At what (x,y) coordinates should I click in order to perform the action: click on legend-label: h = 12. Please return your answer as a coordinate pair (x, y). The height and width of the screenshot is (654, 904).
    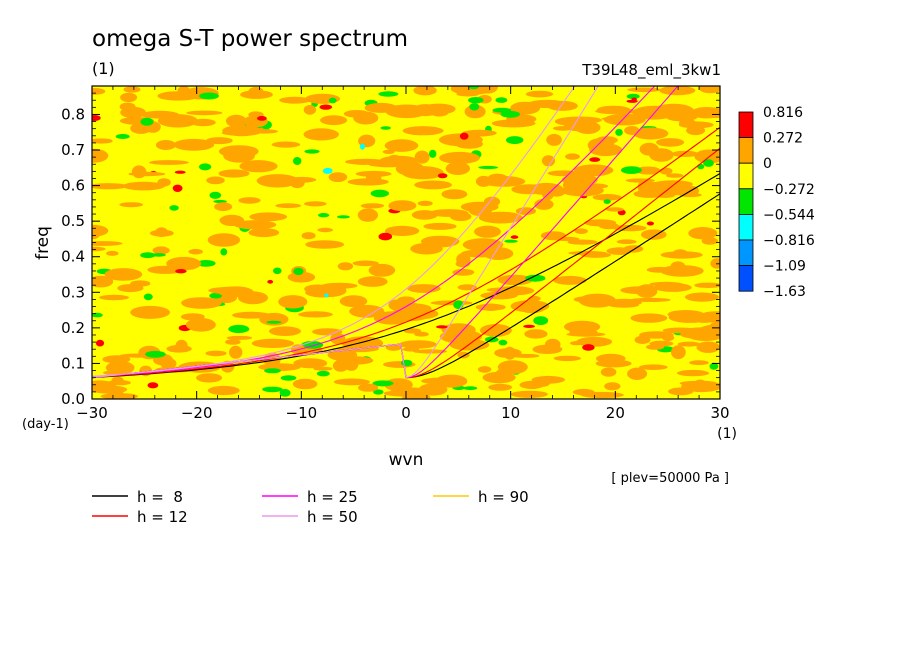
    Looking at the image, I should click on (162, 517).